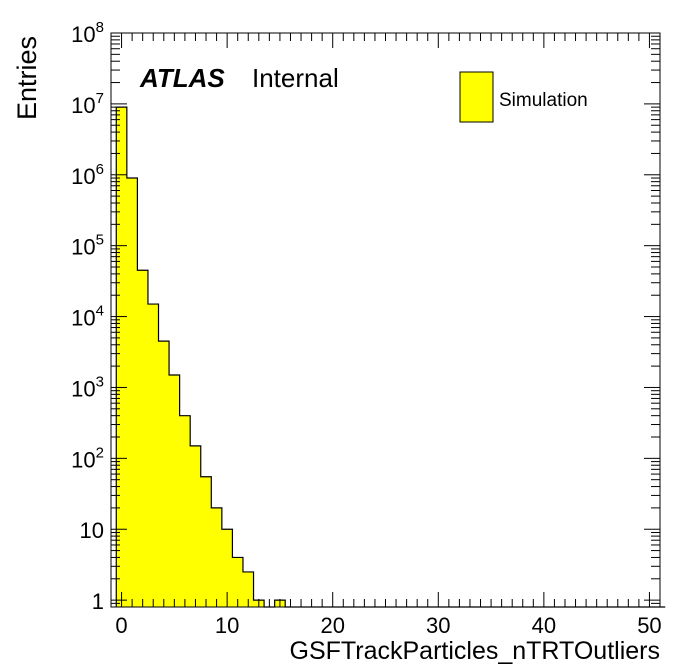  What do you see at coordinates (544, 625) in the screenshot?
I see `x-tick-label: 40` at bounding box center [544, 625].